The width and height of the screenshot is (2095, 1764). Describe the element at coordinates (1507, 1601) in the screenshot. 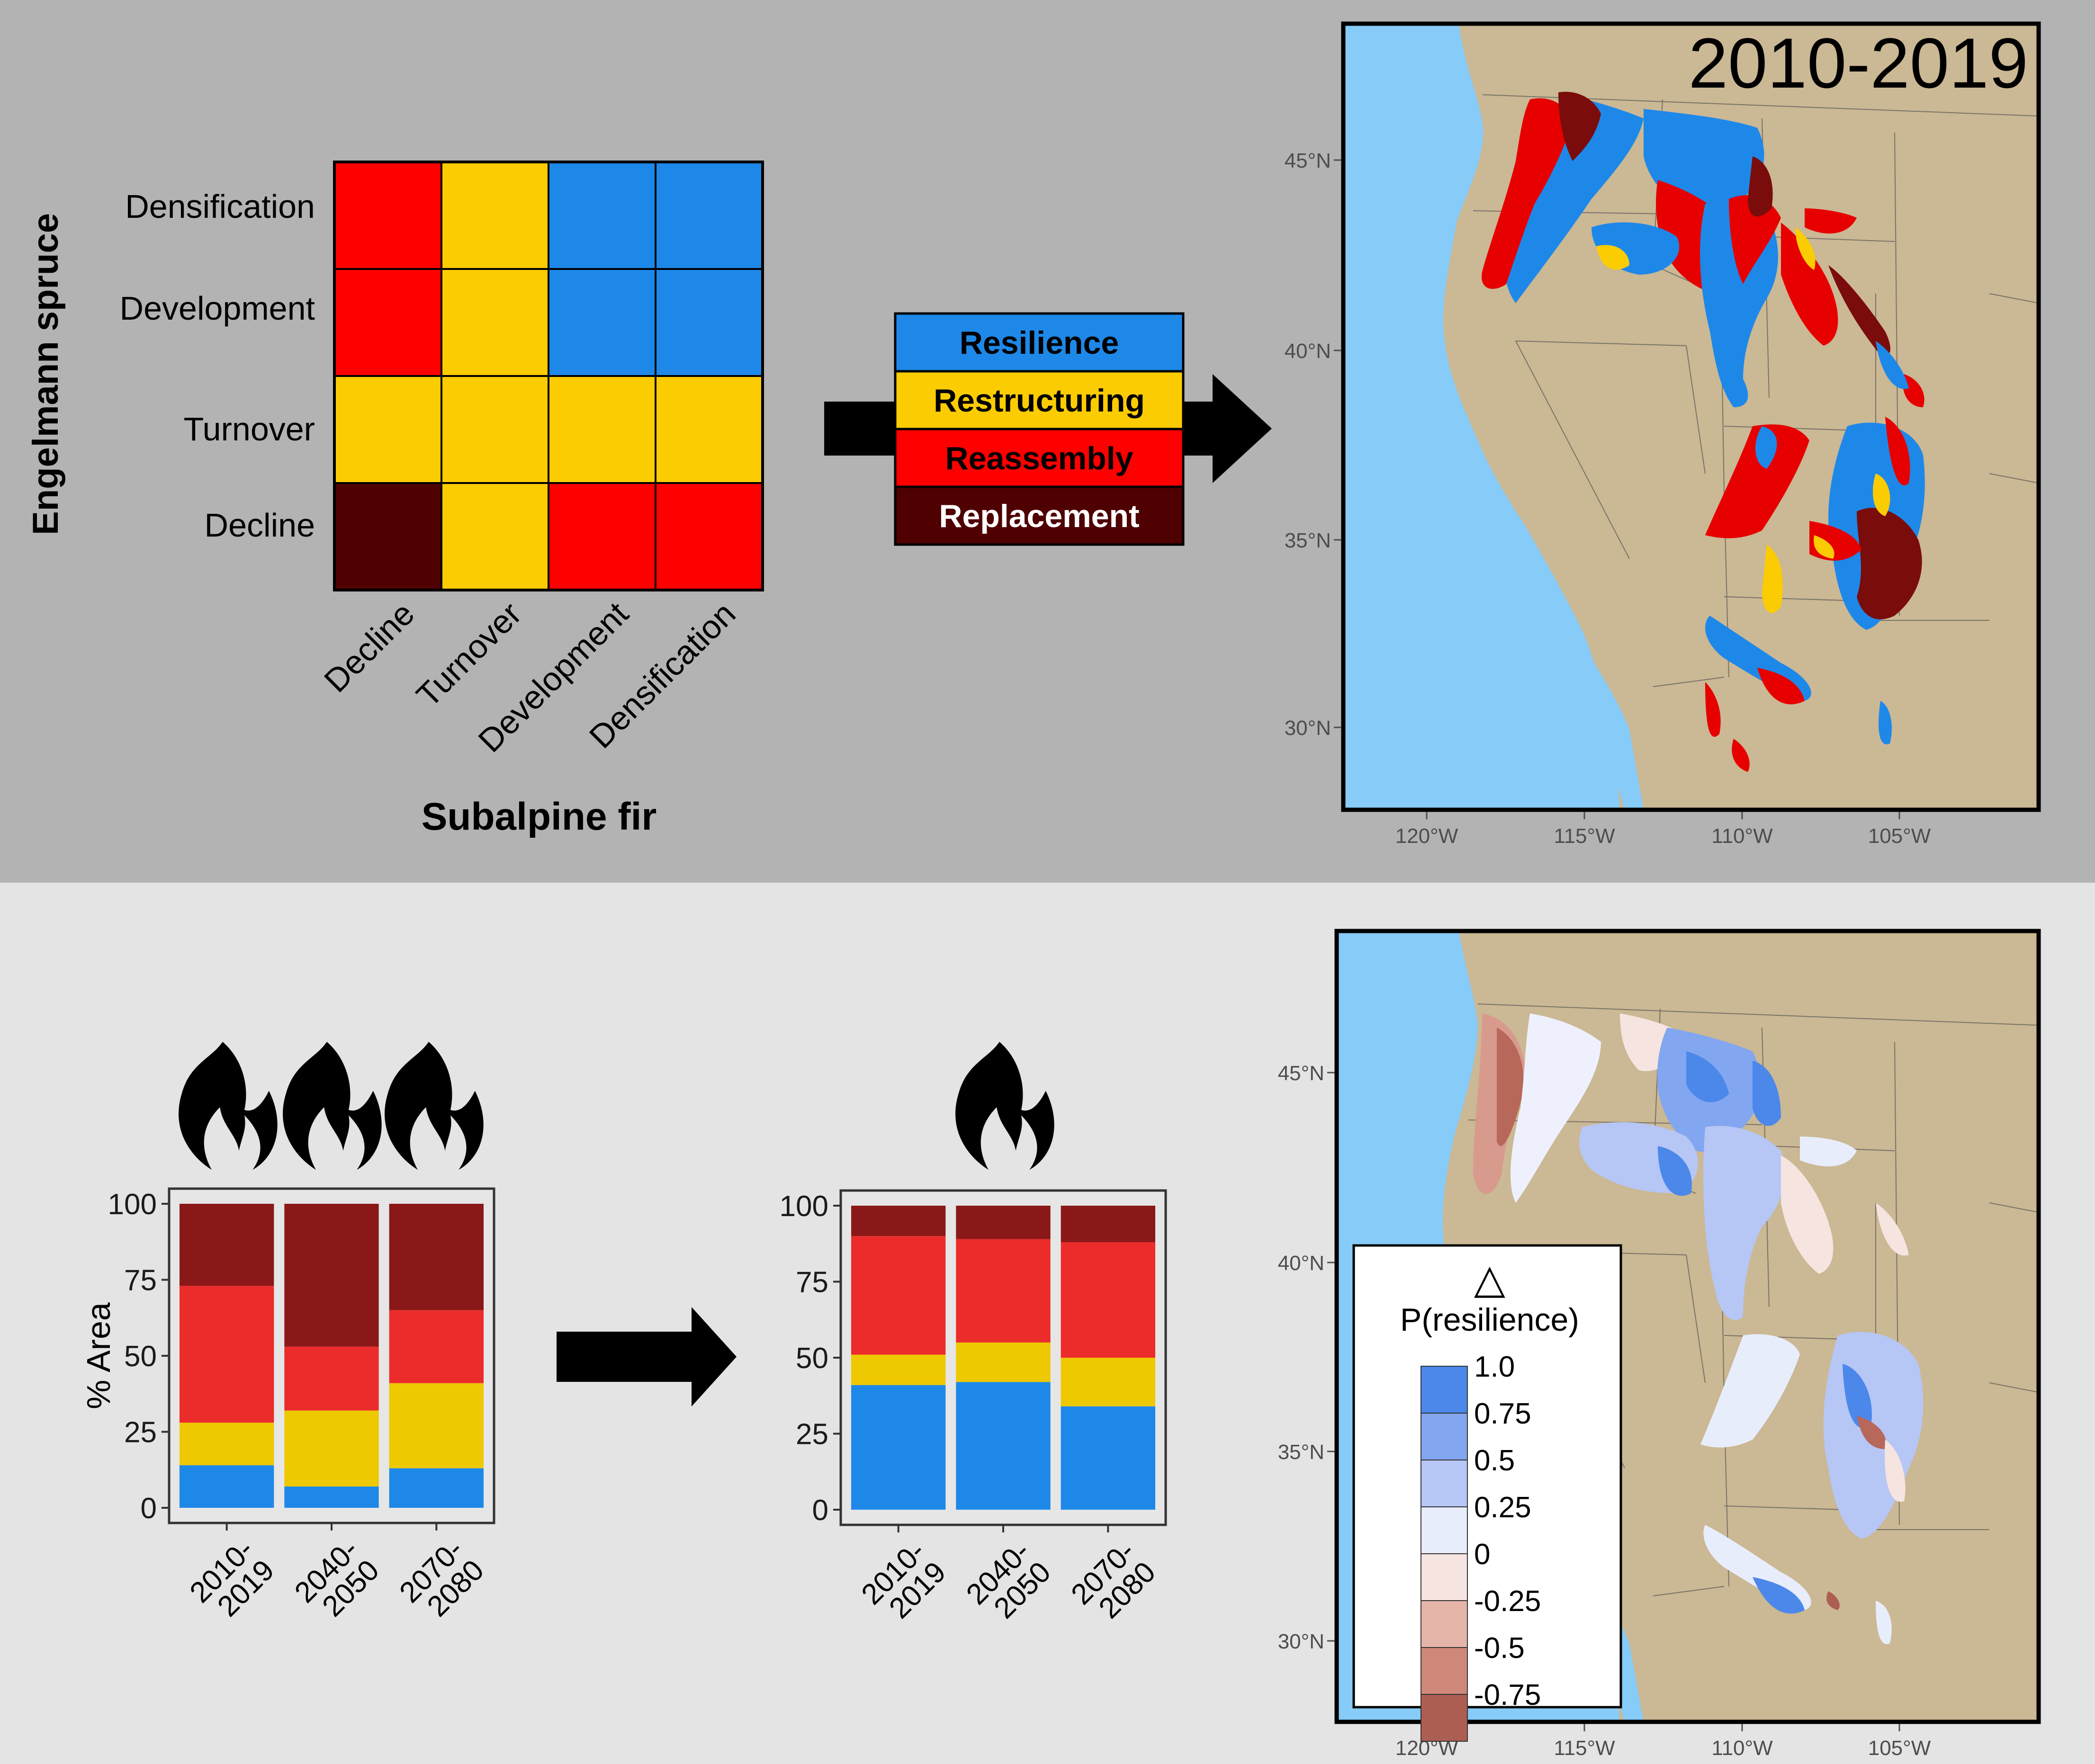

I see `p-legend-value: -0.25` at that location.